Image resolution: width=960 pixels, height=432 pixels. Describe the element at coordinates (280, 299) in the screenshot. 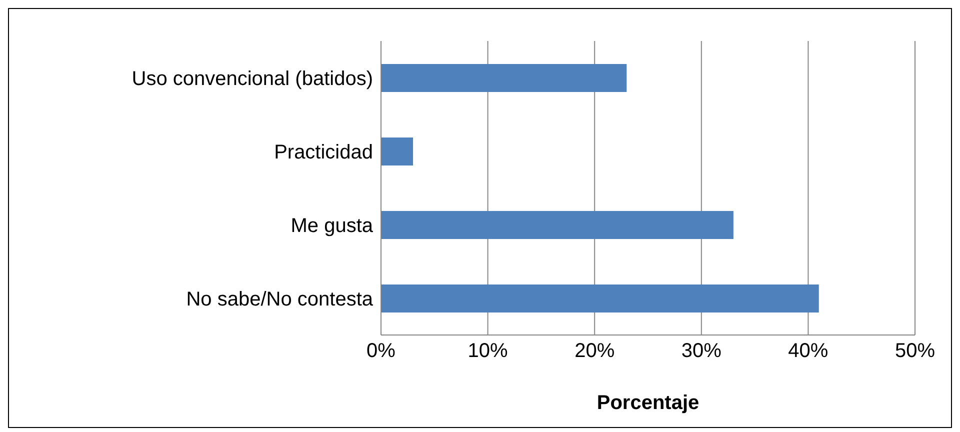

I see `y-tick-label: No sabe/No contesta` at that location.